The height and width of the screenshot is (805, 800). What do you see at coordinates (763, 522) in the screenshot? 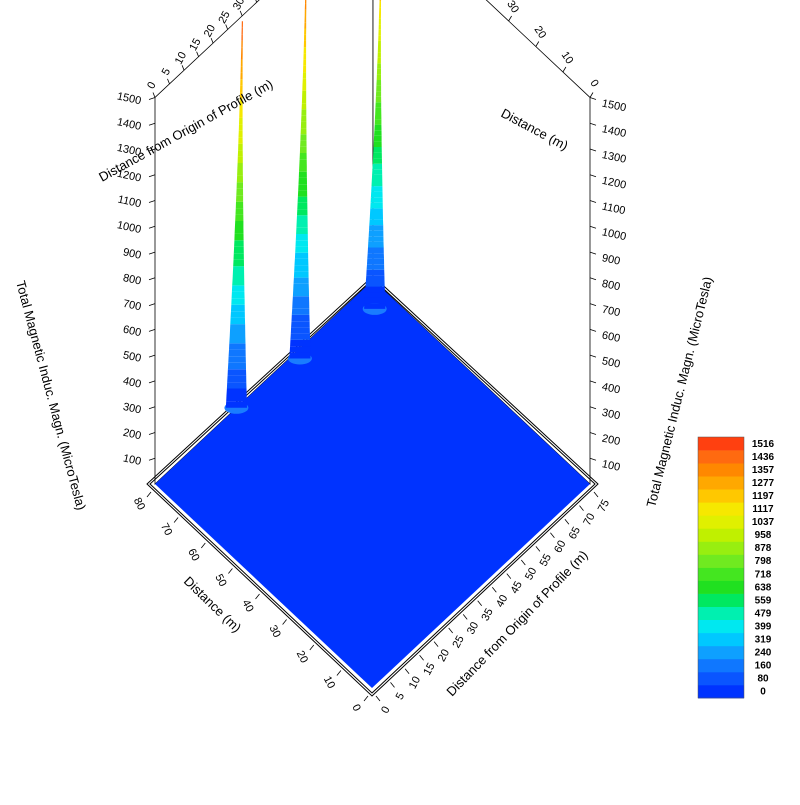
I see `legend-label: 1037` at bounding box center [763, 522].